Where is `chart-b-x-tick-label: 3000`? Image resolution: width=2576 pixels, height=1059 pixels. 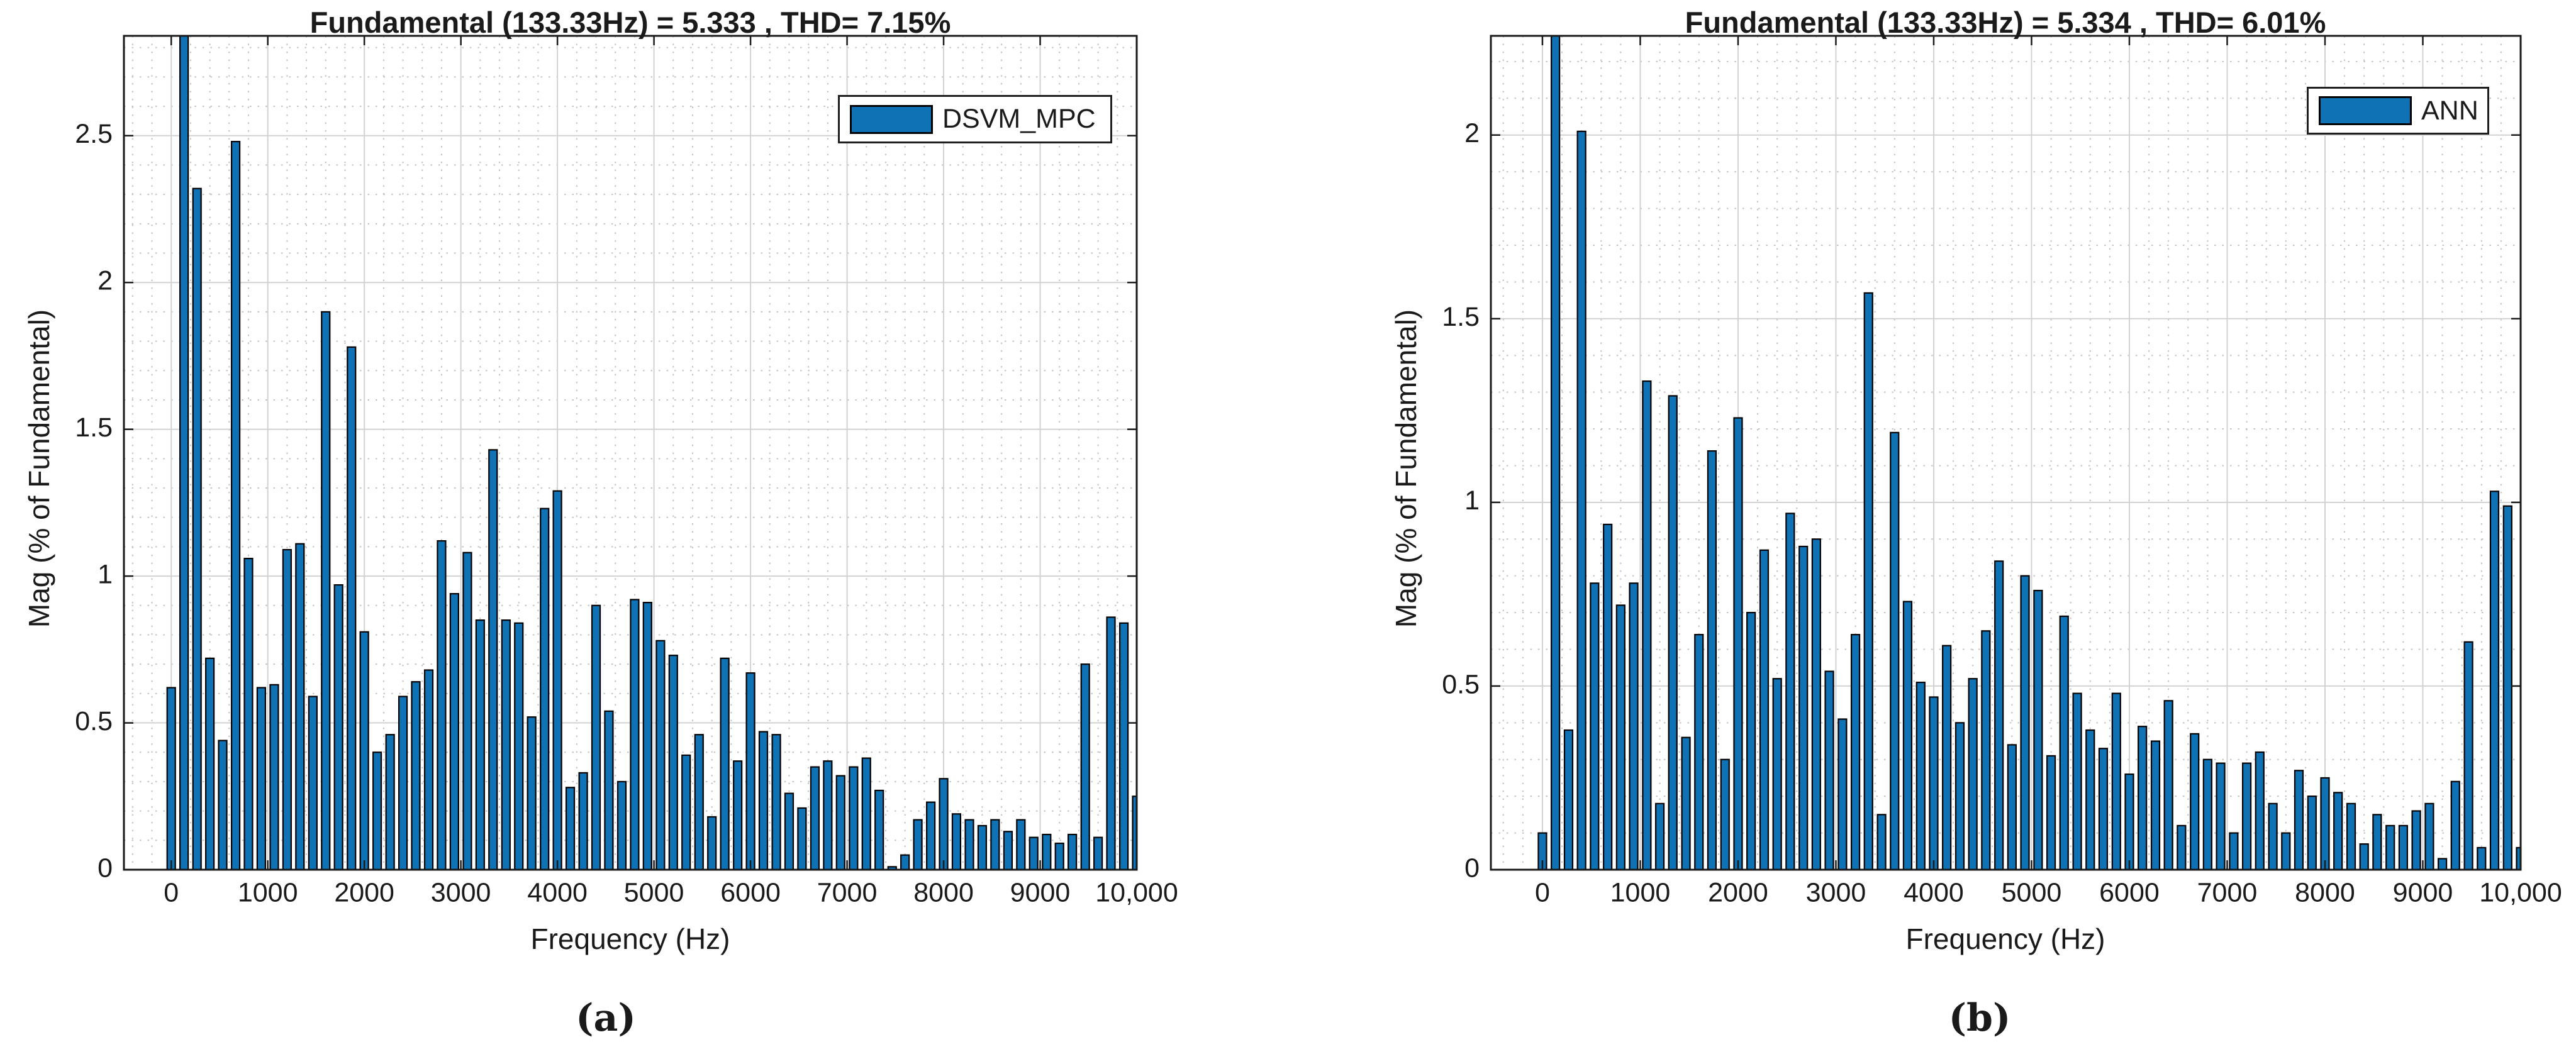 chart-b-x-tick-label: 3000 is located at coordinates (1836, 892).